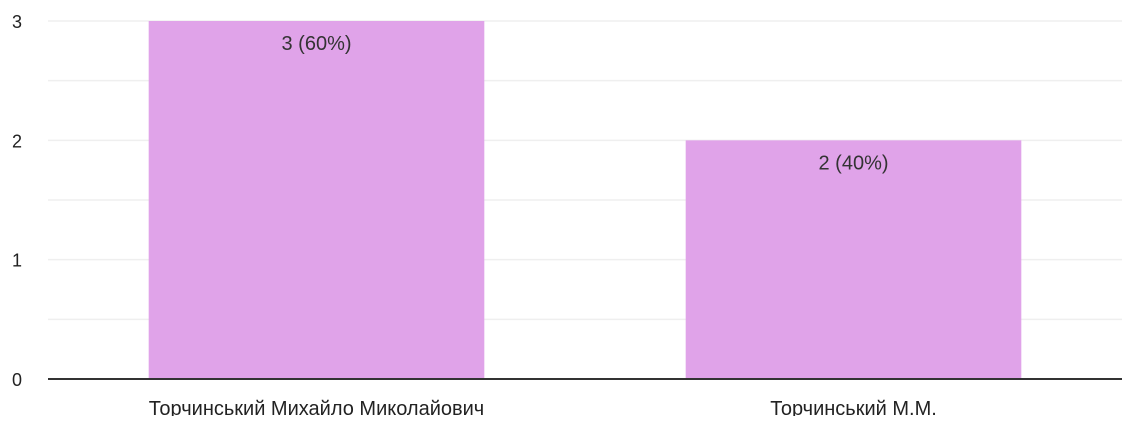 This screenshot has width=1125, height=421. Describe the element at coordinates (853, 407) in the screenshot. I see `x-tick-label: Торчинський М.М.` at that location.